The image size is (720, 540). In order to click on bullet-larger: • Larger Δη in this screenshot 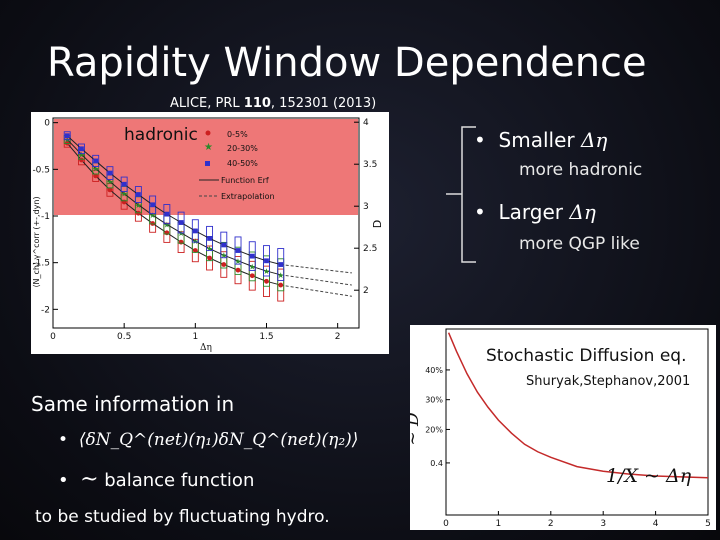, I will do `click(535, 212)`.